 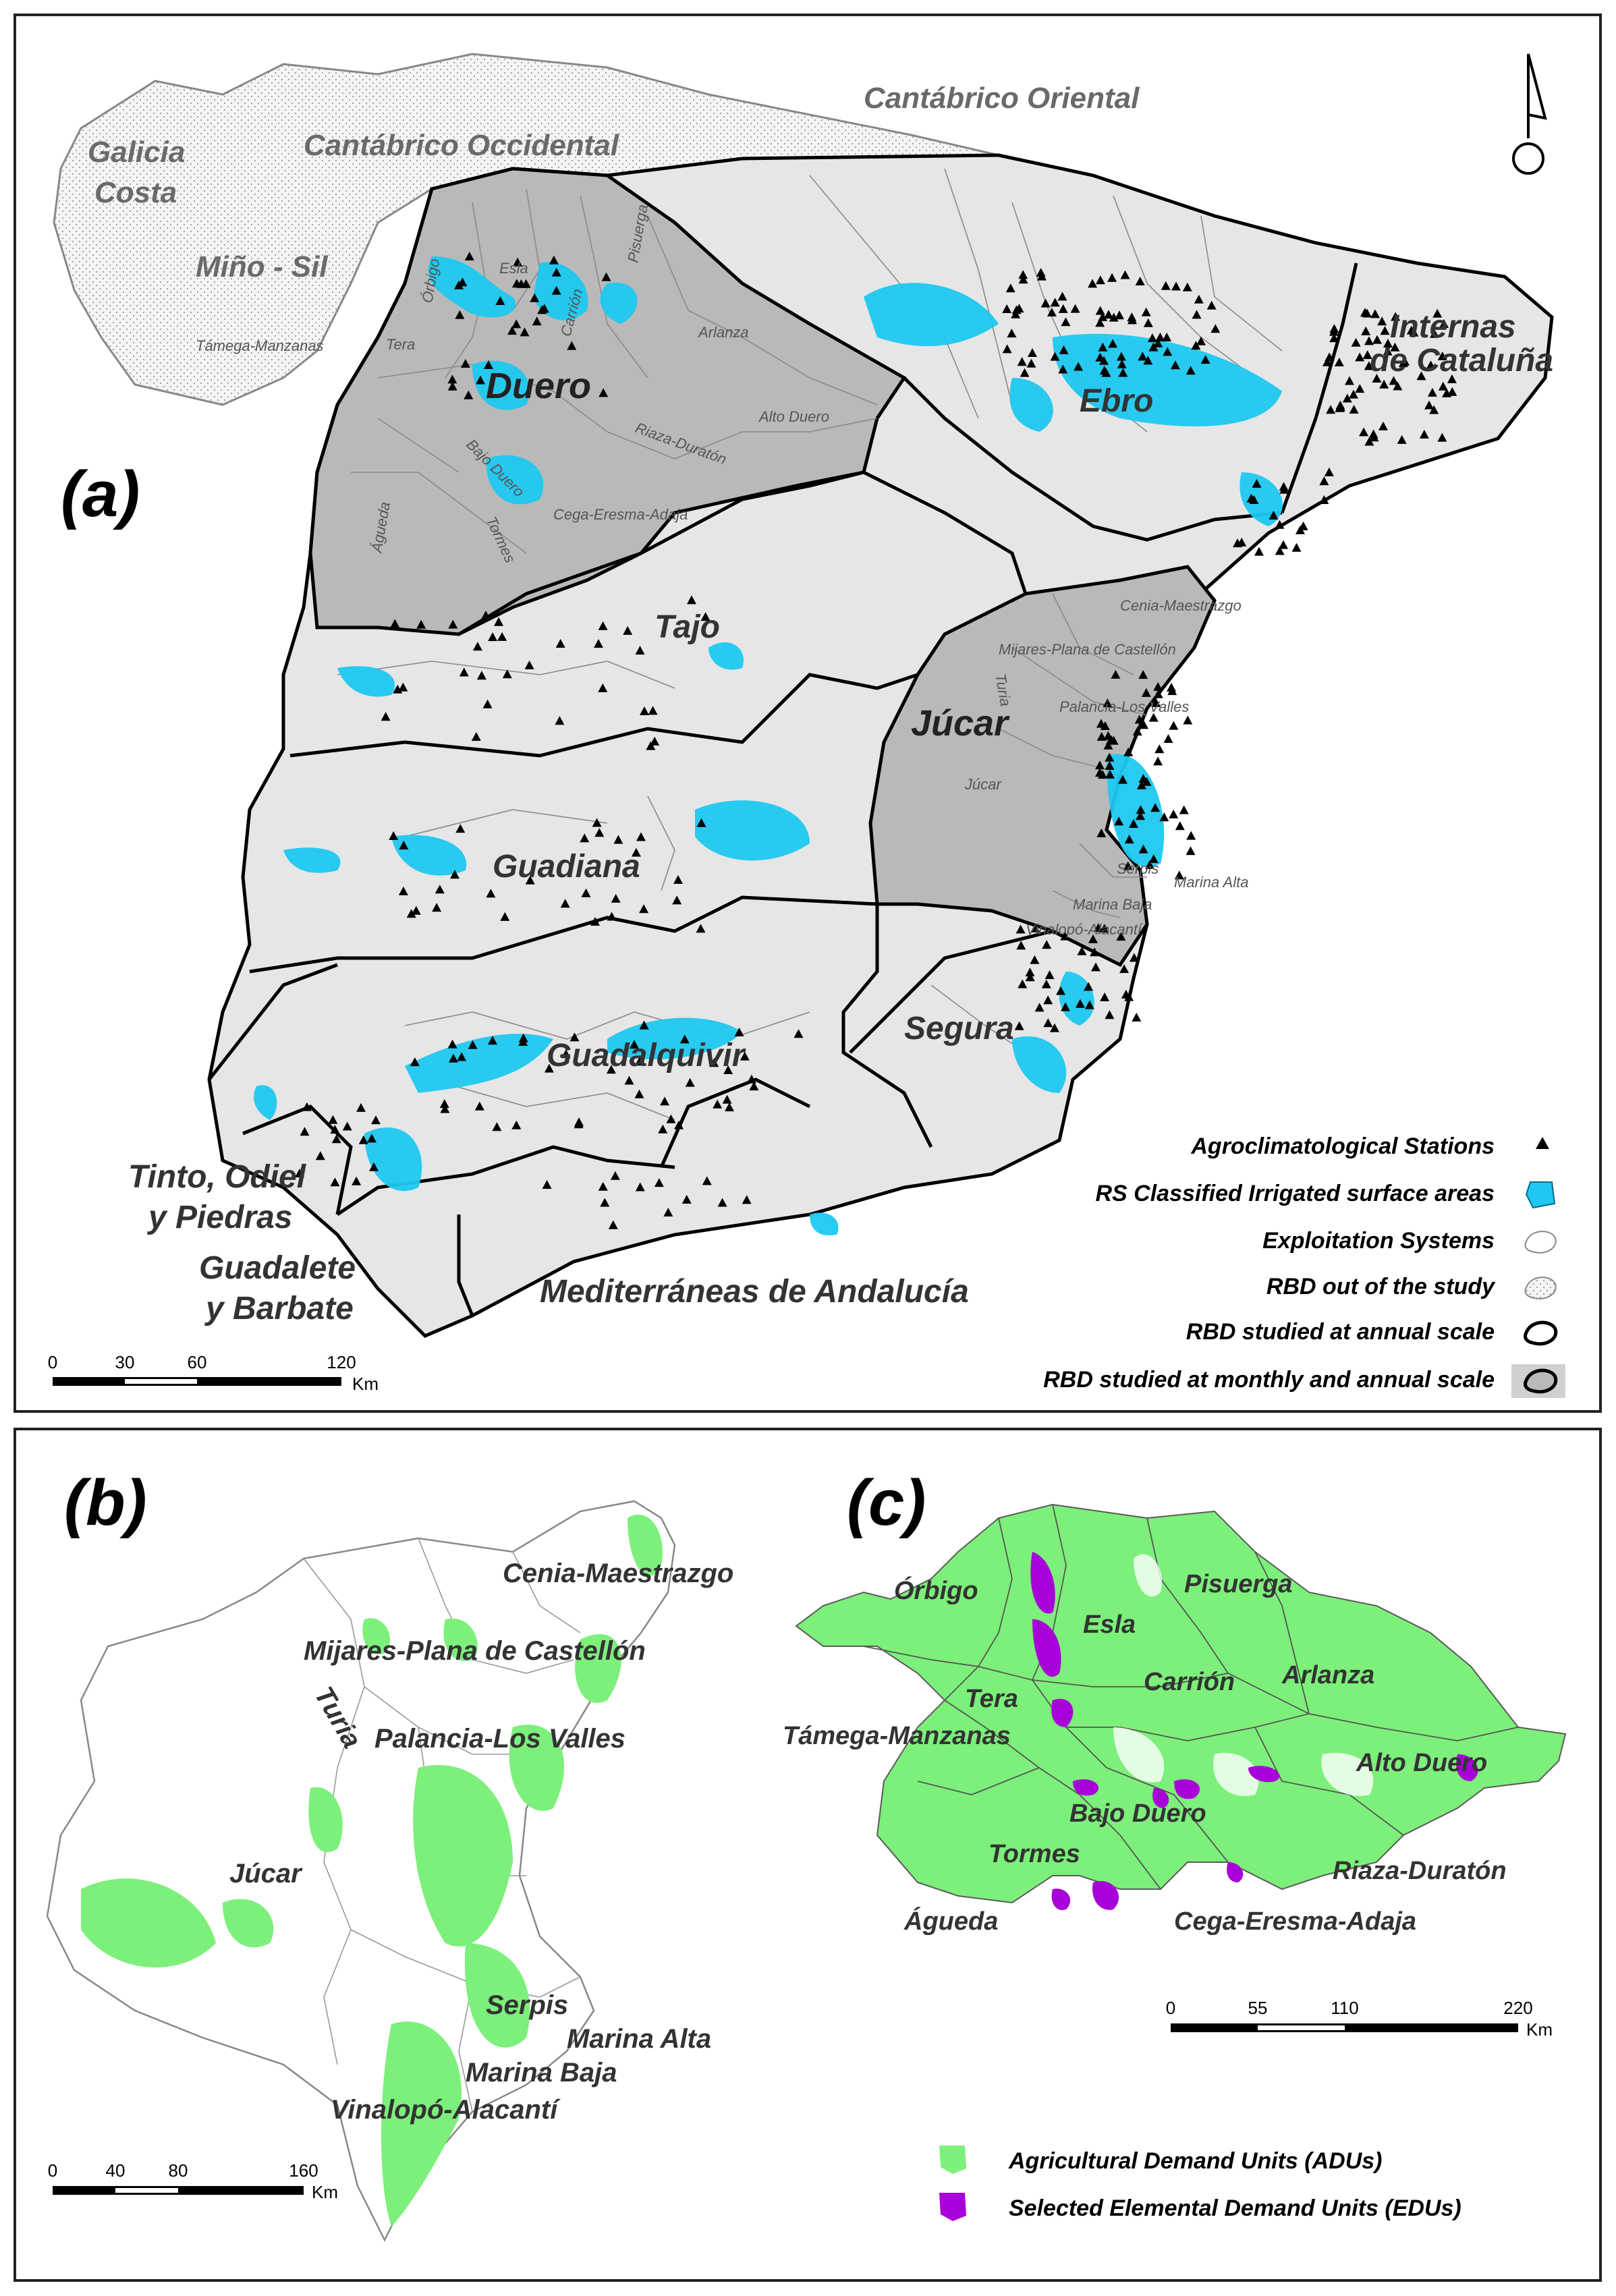 I want to click on c-label-orbigo: Órbigo, so click(x=936, y=1590).